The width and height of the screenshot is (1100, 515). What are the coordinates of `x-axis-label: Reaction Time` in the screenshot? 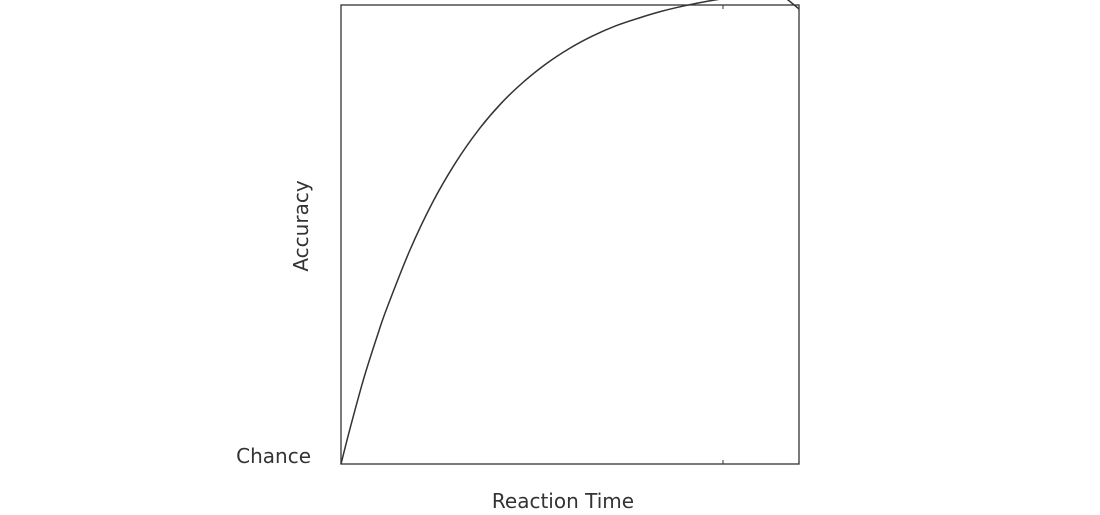 It's located at (563, 501).